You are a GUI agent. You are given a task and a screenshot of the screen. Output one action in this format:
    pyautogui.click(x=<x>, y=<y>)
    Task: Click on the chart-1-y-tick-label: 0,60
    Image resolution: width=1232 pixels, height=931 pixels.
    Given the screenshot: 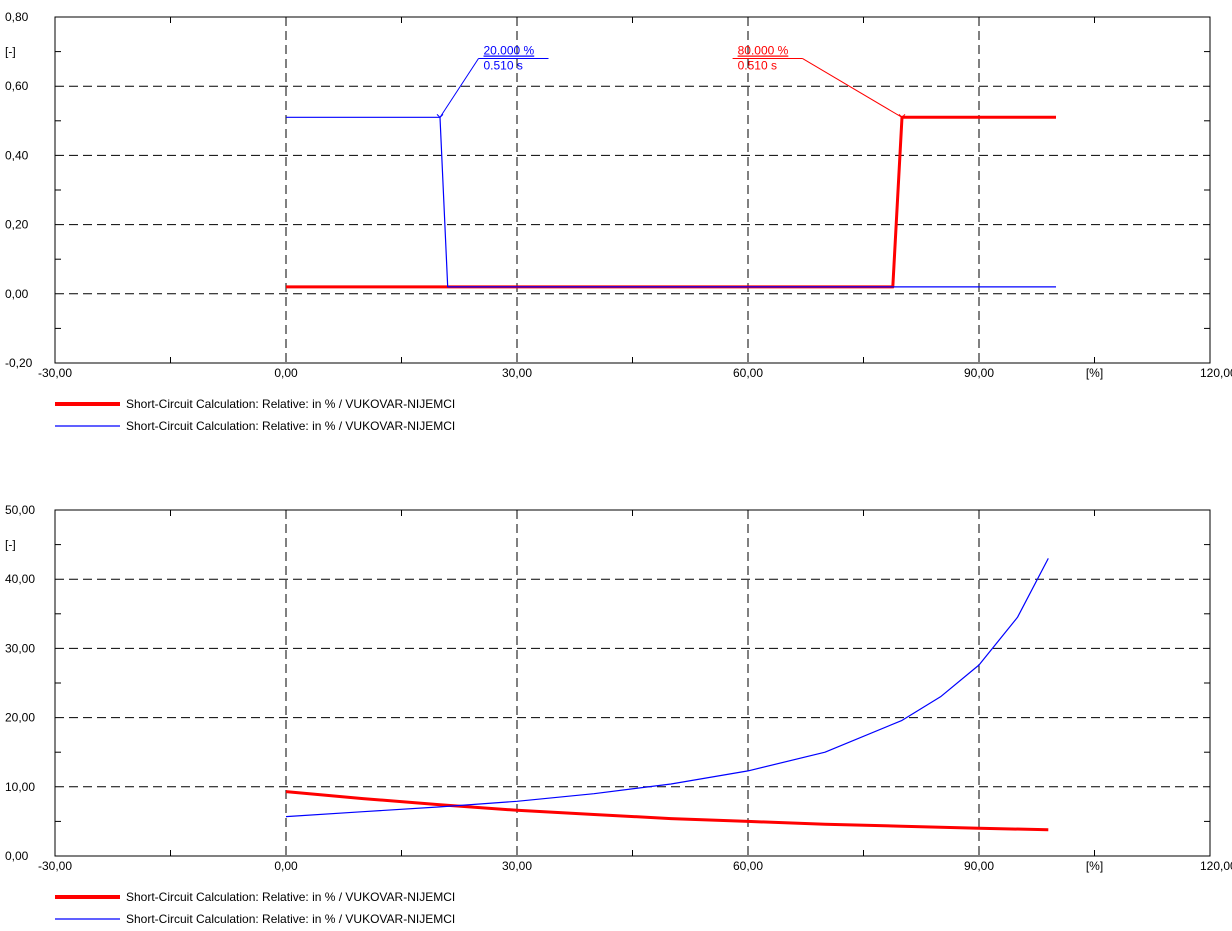 What is the action you would take?
    pyautogui.click(x=17, y=86)
    